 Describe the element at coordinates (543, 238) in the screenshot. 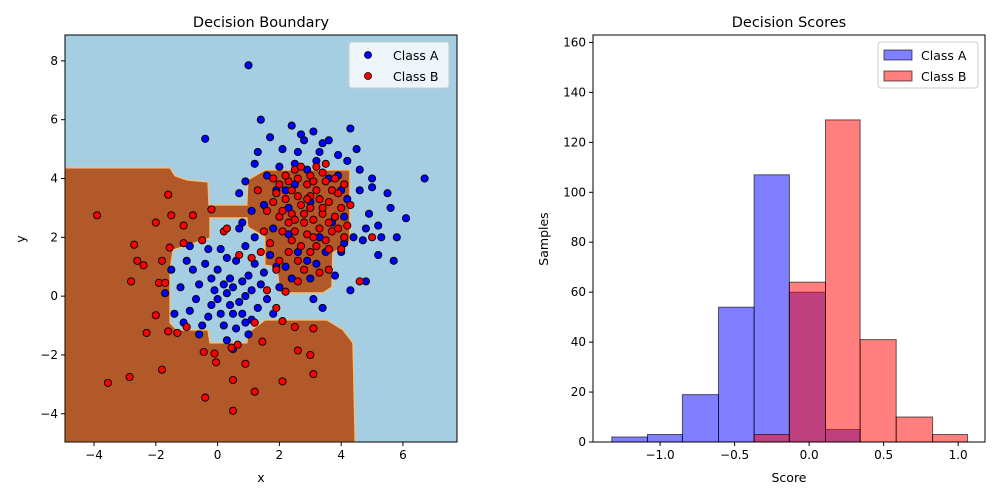

I see `y-axis-label: Samples` at that location.